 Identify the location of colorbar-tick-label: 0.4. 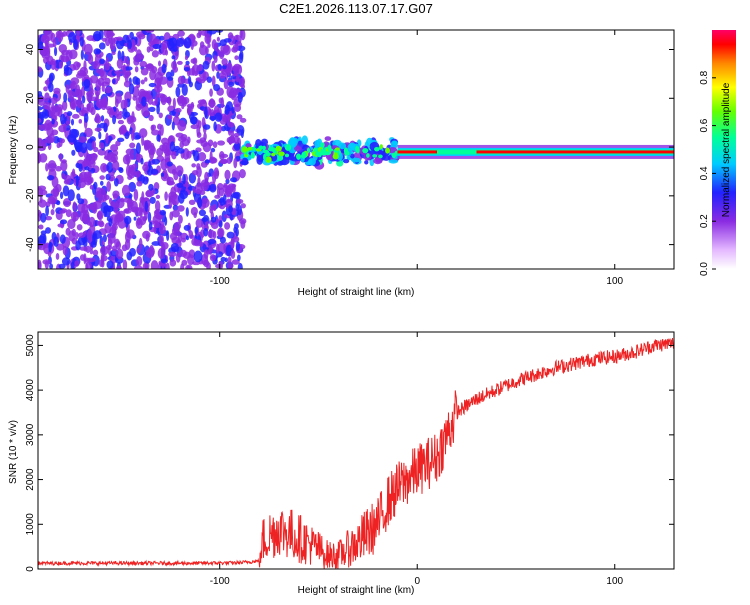
(704, 173).